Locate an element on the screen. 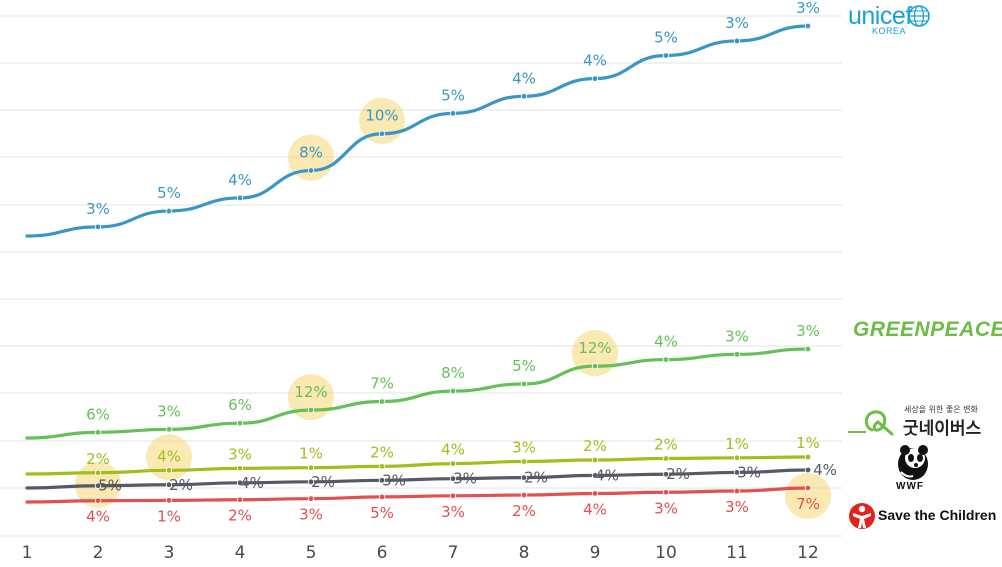 This screenshot has width=1002, height=567. goodneighbors-logo-text: 굿네이버스 is located at coordinates (942, 429).